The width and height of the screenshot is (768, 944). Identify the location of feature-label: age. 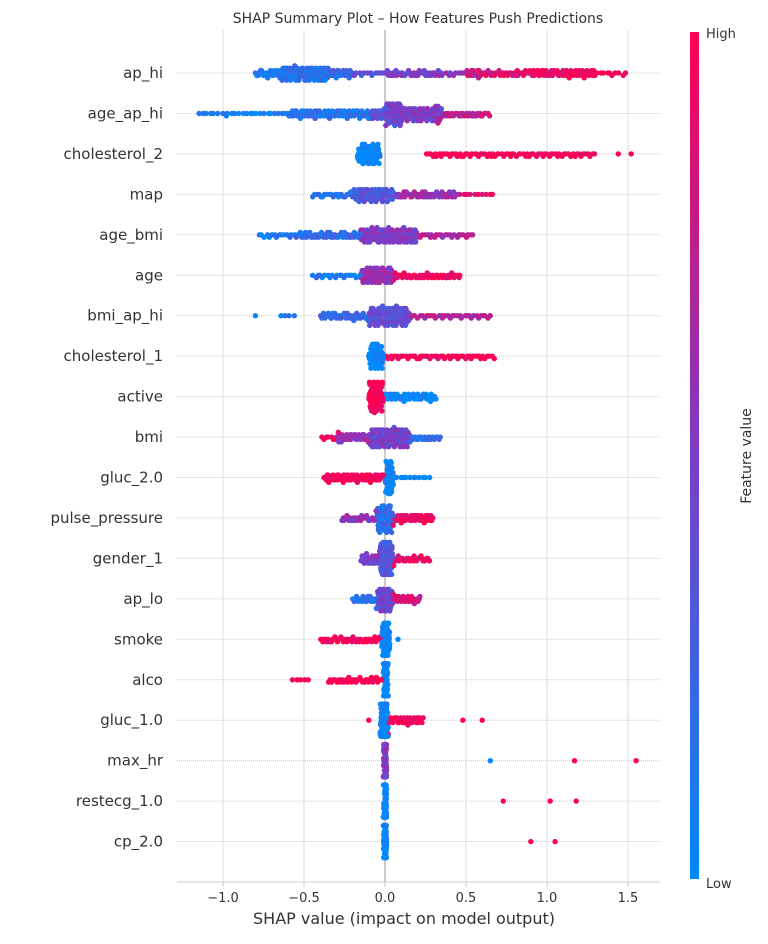
(149, 275).